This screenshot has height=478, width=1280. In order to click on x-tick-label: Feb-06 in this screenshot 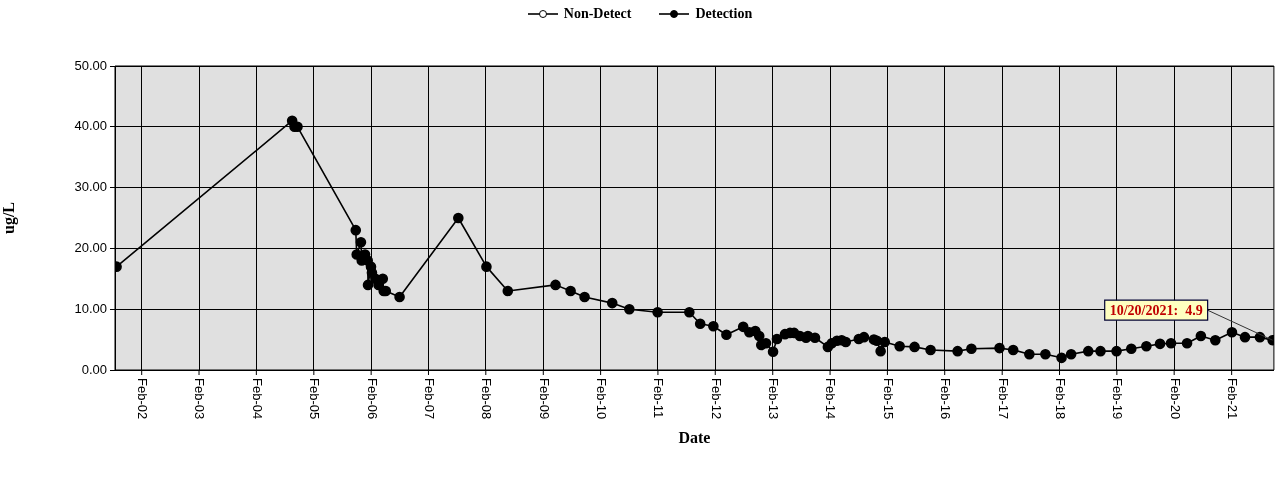, I will do `click(372, 399)`.